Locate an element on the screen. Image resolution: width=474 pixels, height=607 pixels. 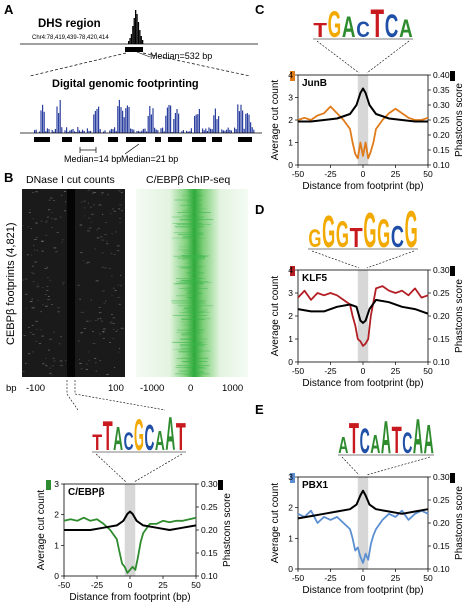
motif-letter: C is located at coordinates (397, 237).